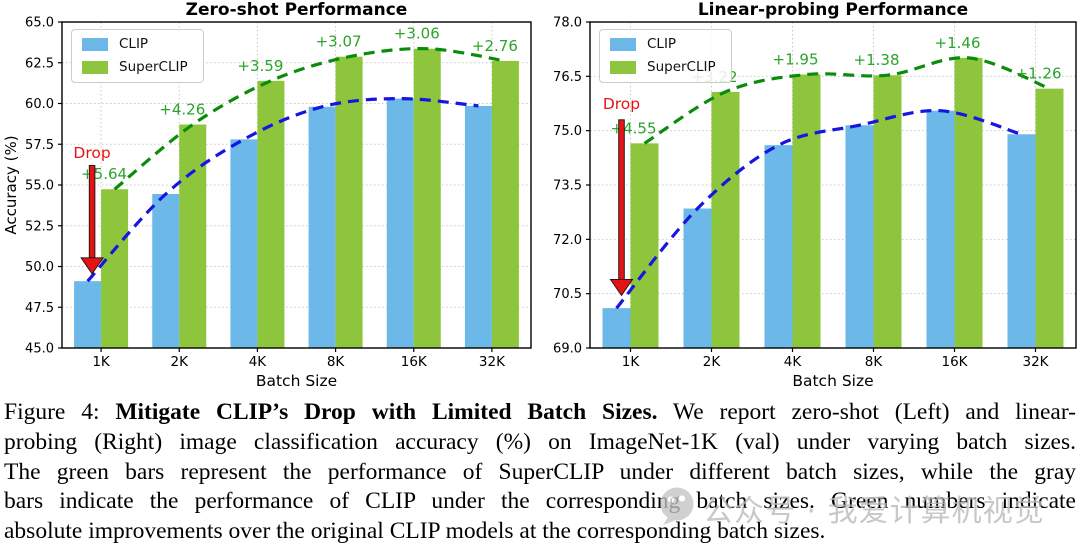 This screenshot has width=1080, height=557. Describe the element at coordinates (414, 362) in the screenshot. I see `x-tick-label: 16K` at that location.